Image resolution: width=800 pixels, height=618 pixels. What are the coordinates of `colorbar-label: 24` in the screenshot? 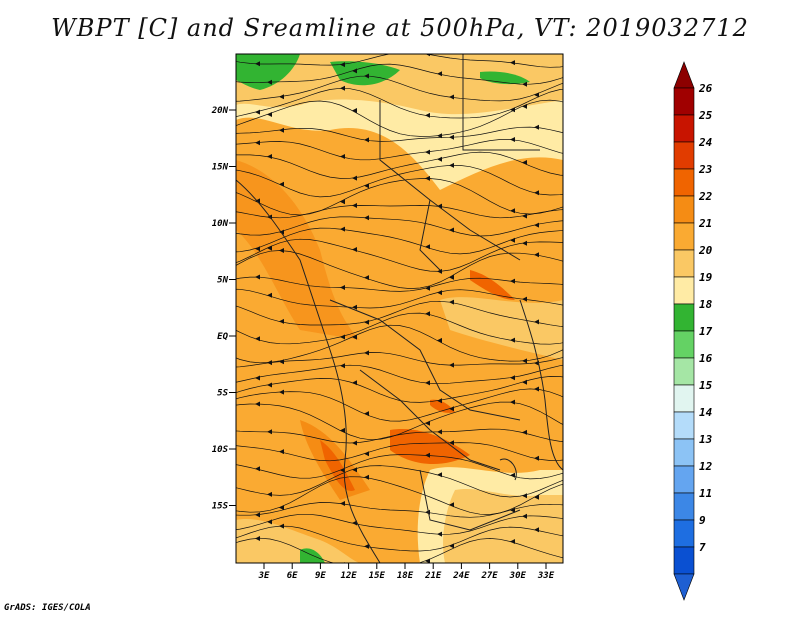 It's located at (705, 142).